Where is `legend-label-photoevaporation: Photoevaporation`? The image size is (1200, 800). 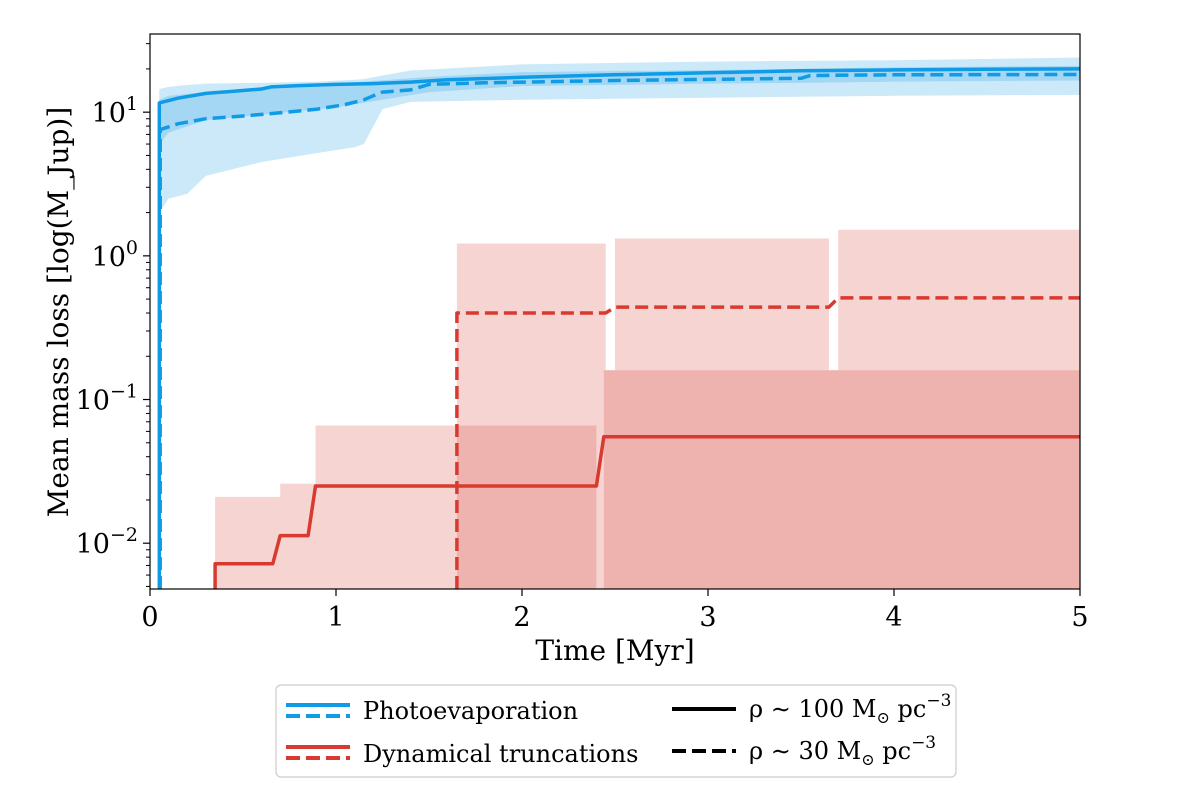 legend-label-photoevaporation: Photoevaporation is located at coordinates (470, 711).